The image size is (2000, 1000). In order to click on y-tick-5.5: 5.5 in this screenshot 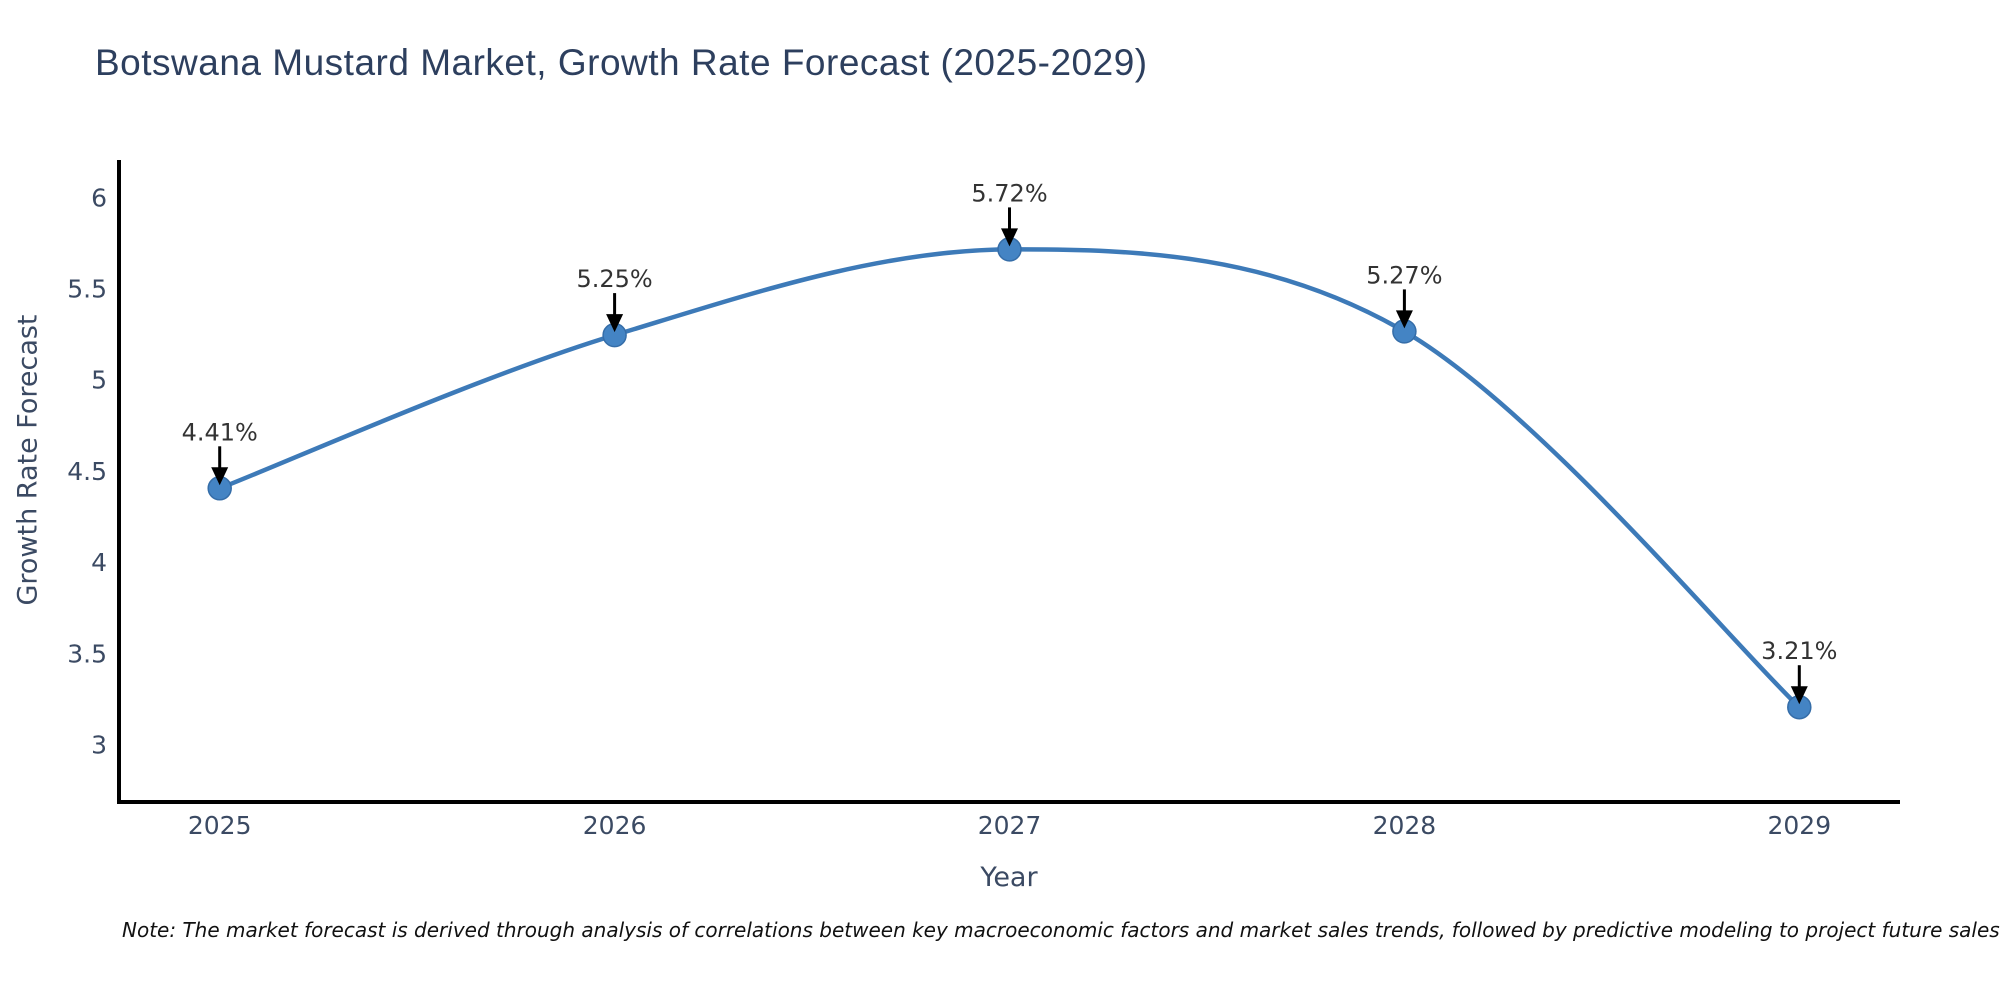, I will do `click(87, 289)`.